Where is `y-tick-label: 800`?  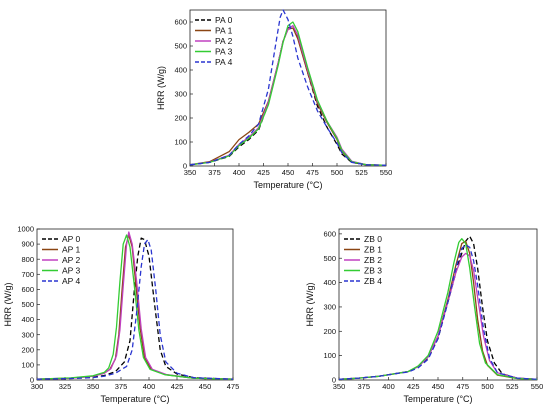
y-tick-label: 800 is located at coordinates (27, 259).